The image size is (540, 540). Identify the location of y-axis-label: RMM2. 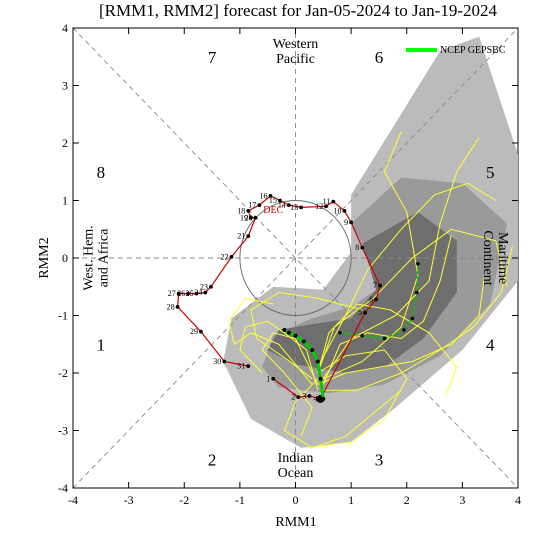
(44, 257).